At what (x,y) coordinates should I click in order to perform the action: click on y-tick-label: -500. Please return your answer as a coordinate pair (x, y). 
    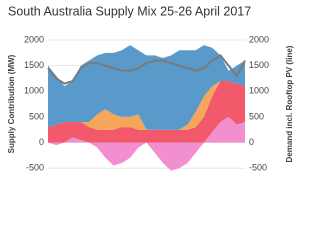
    Looking at the image, I should click on (35, 168).